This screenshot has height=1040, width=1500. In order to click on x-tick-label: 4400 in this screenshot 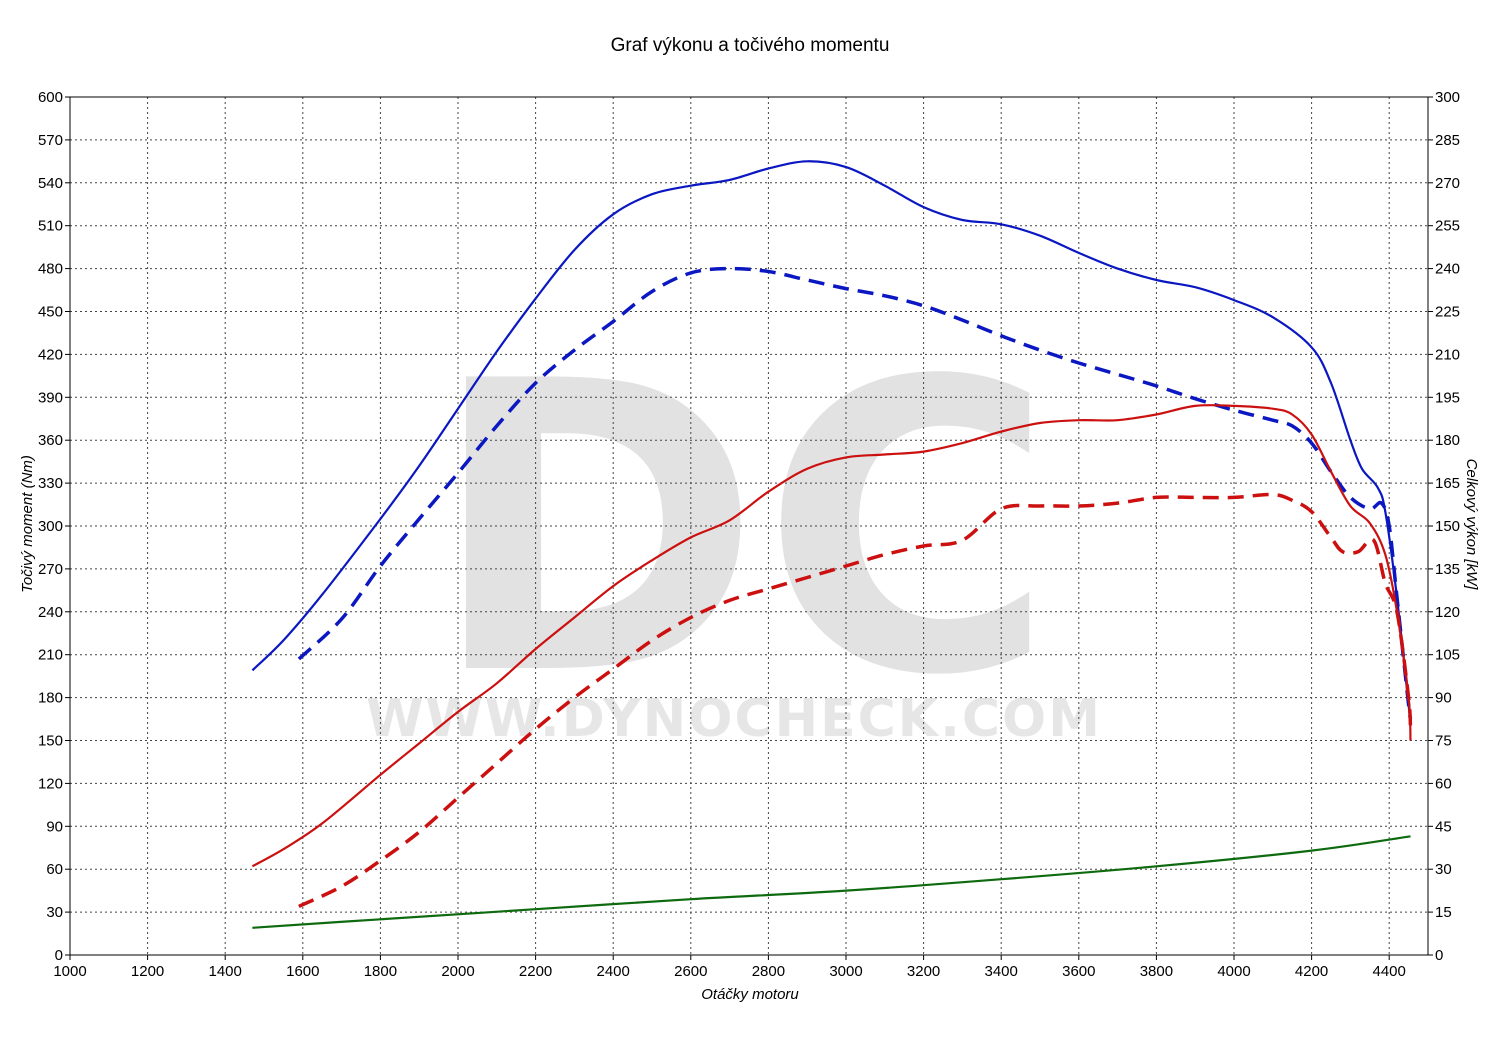, I will do `click(1389, 971)`.